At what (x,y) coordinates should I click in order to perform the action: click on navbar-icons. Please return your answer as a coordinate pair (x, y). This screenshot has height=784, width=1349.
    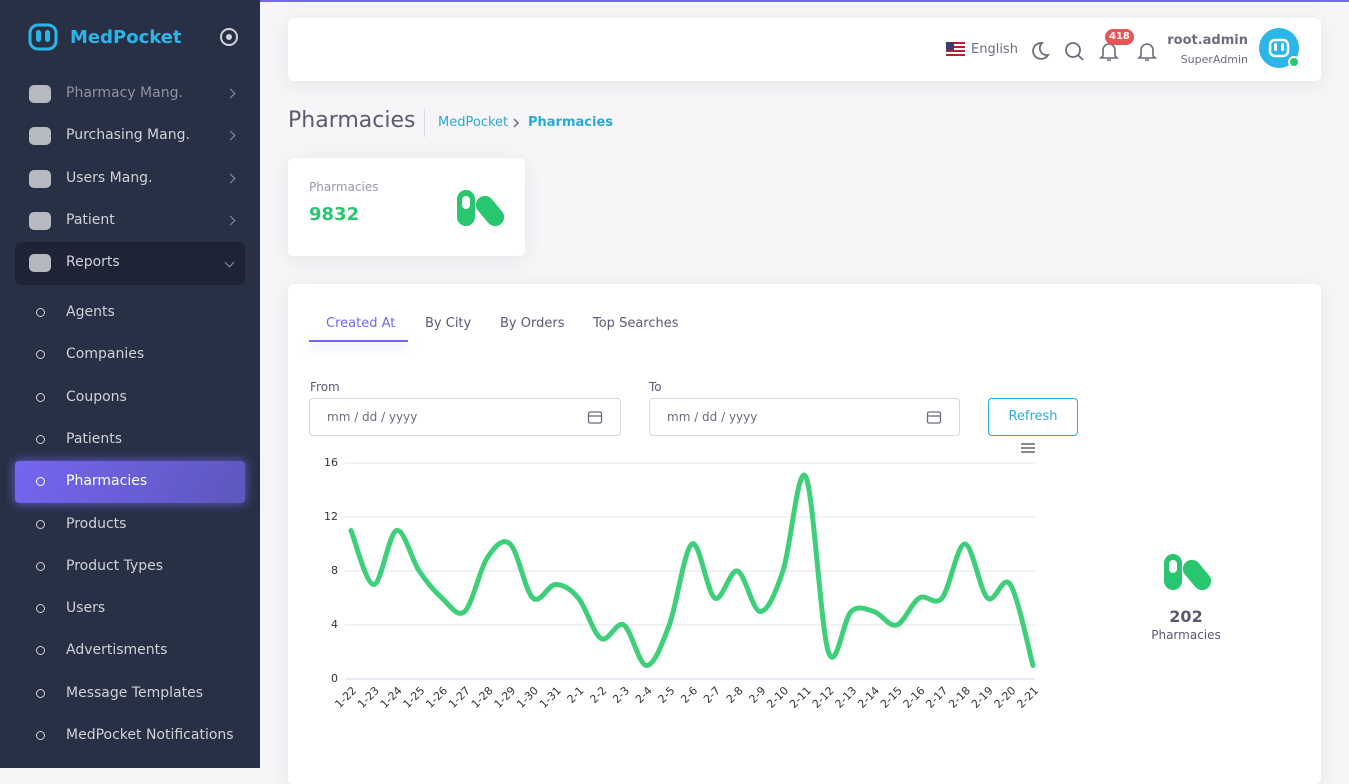
    Looking at the image, I should click on (1094, 51).